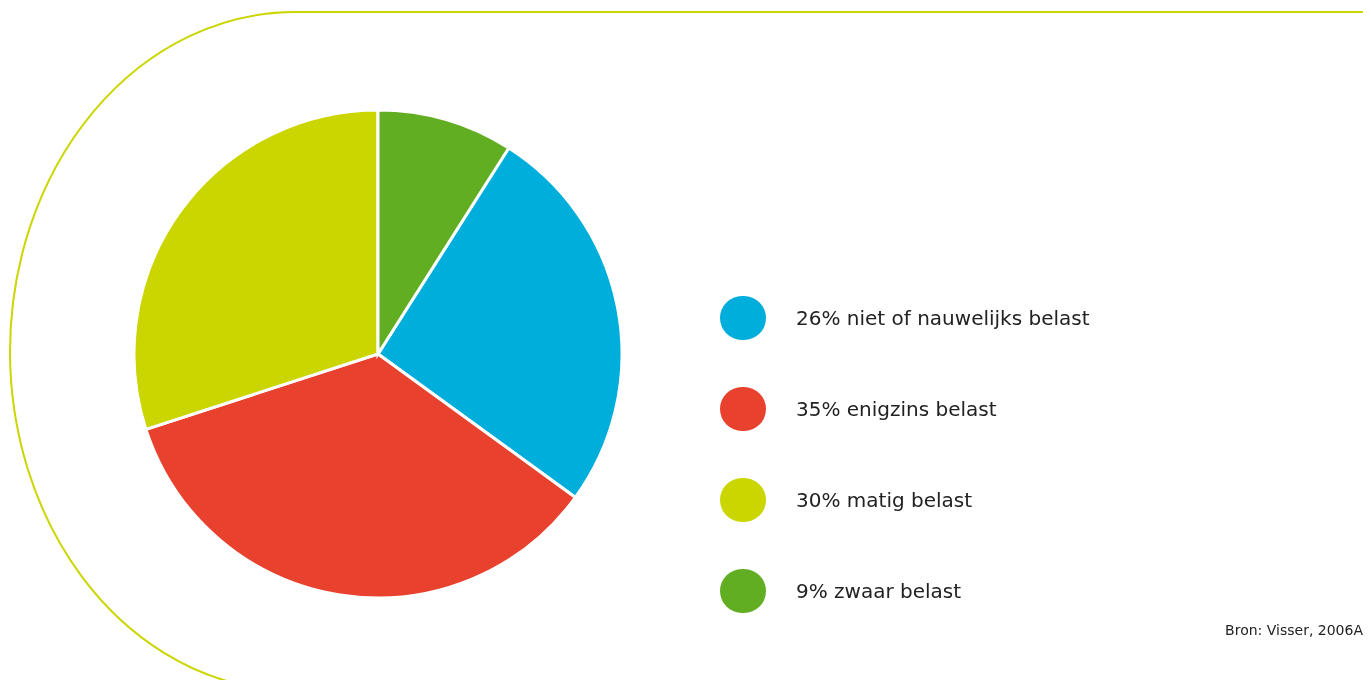 The image size is (1371, 688). I want to click on legend-label: 9% zwaar belast, so click(879, 590).